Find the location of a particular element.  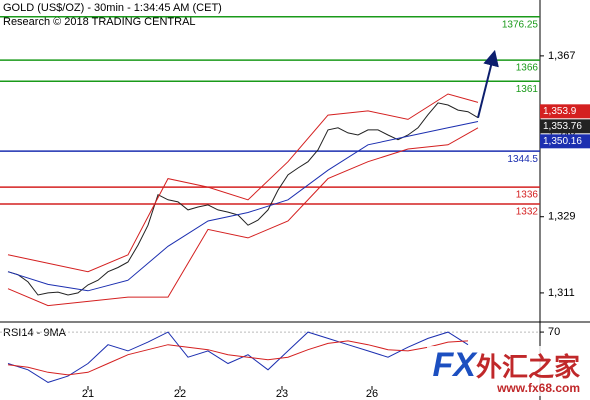

y-tick-label: 1,367 is located at coordinates (562, 56).